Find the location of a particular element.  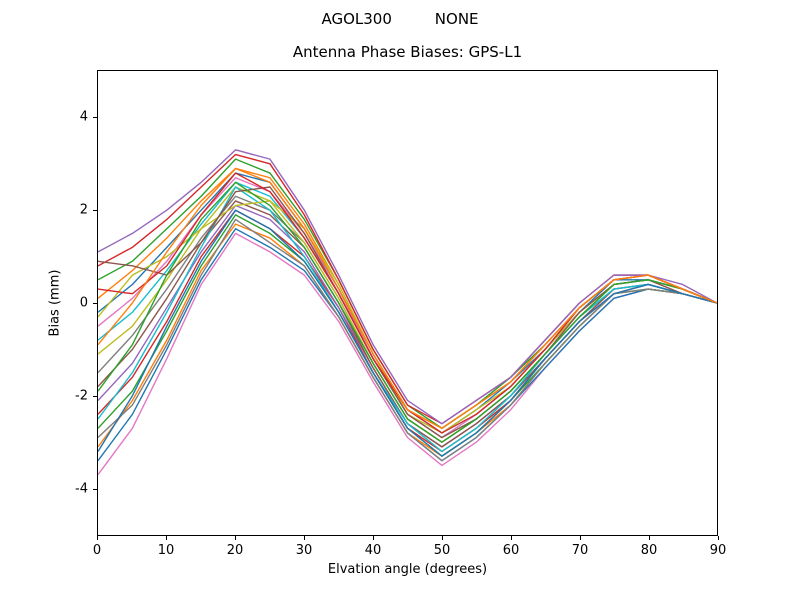

x-tick-label: 20 is located at coordinates (235, 550).